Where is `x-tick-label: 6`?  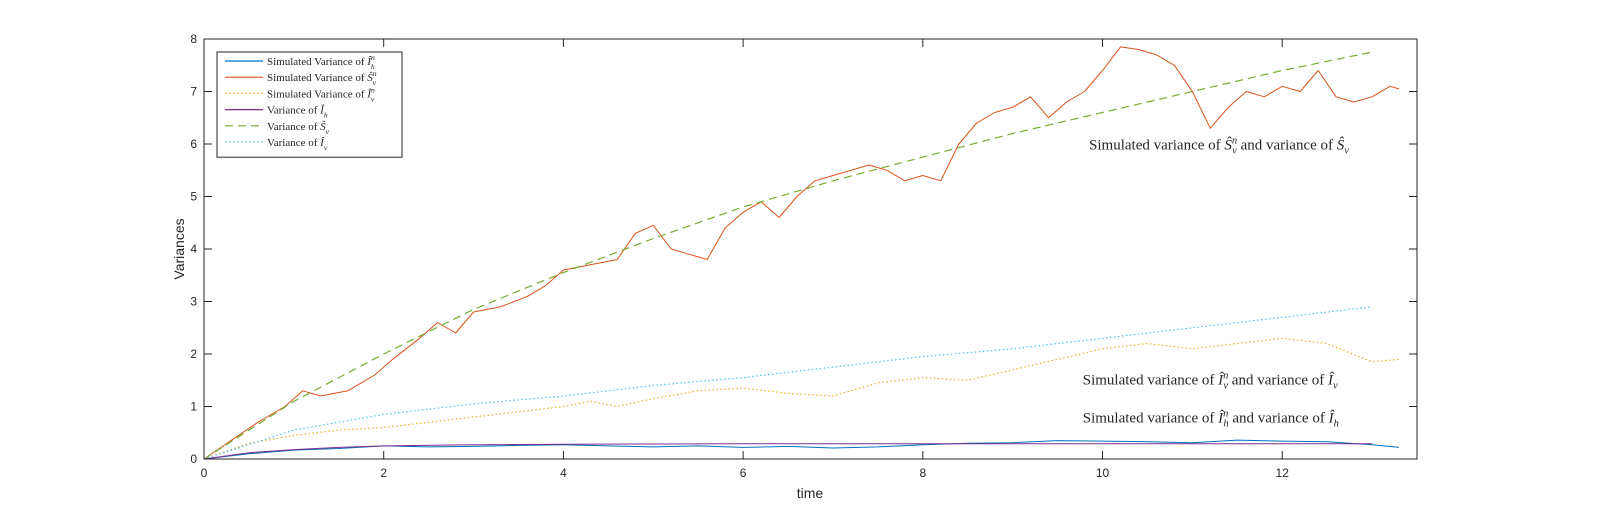
x-tick-label: 6 is located at coordinates (743, 473).